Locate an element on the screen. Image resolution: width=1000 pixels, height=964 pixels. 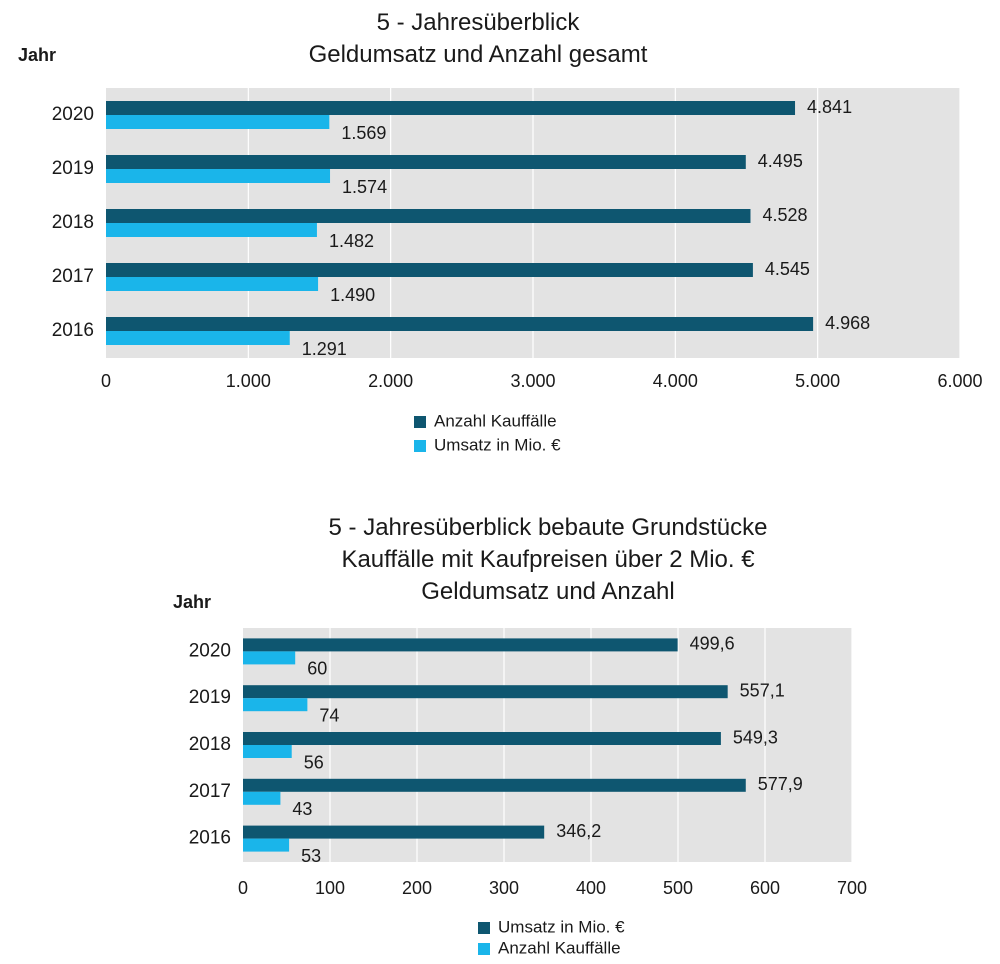
x-tick-label: 700 is located at coordinates (852, 888).